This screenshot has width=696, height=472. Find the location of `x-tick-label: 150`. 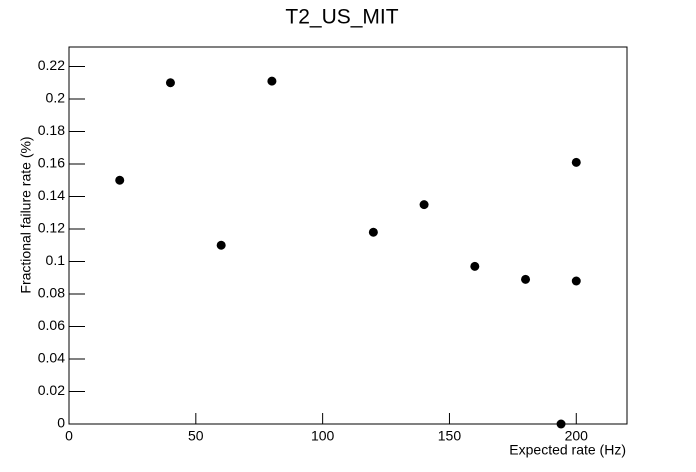

x-tick-label: 150 is located at coordinates (450, 436).